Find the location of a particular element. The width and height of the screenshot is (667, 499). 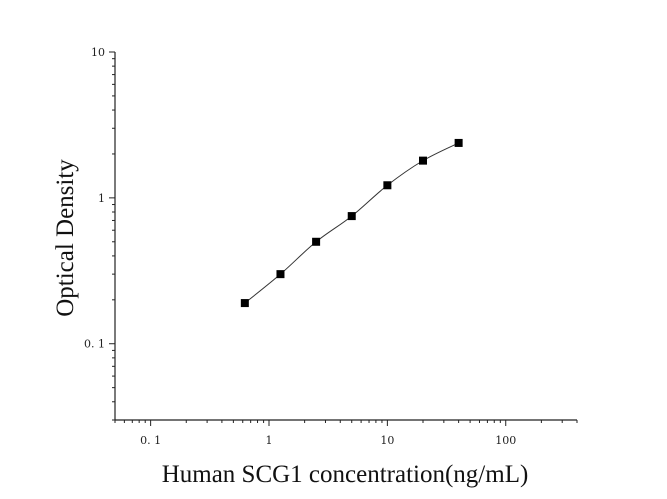

x-tick-label: 1 is located at coordinates (269, 440).